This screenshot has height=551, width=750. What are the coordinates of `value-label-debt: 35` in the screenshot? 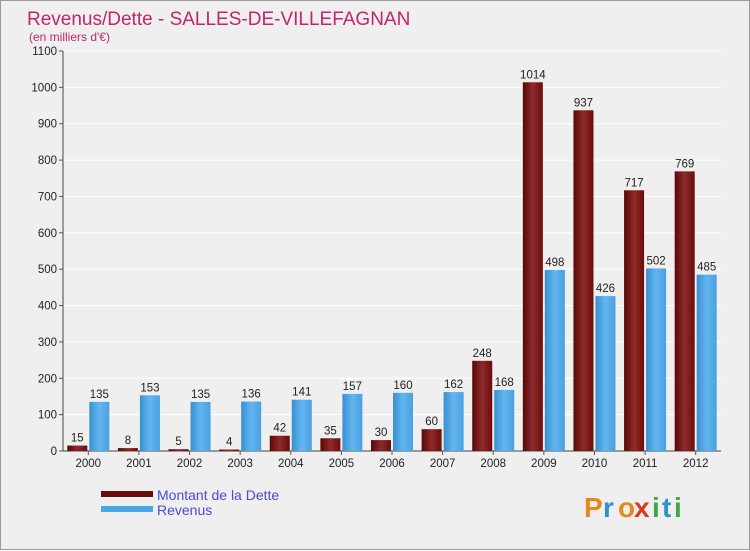 It's located at (330, 431).